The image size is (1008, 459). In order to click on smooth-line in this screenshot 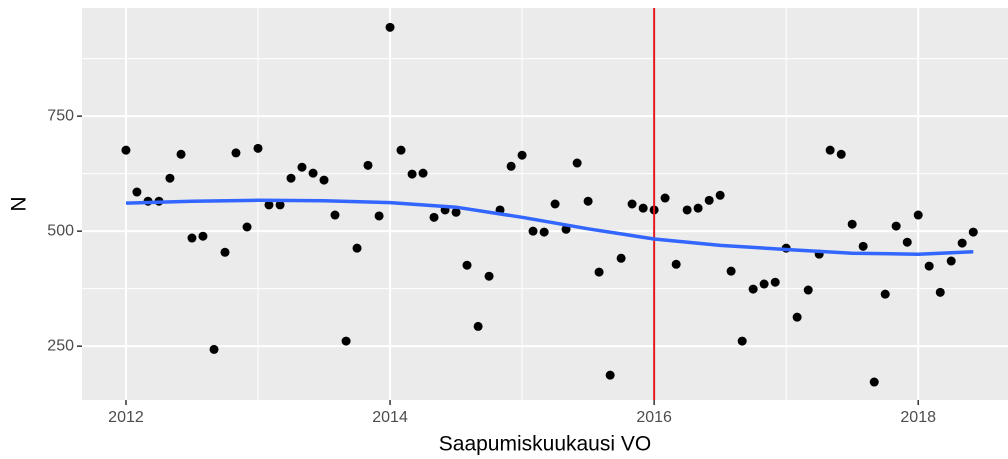, I will do `click(549, 227)`.